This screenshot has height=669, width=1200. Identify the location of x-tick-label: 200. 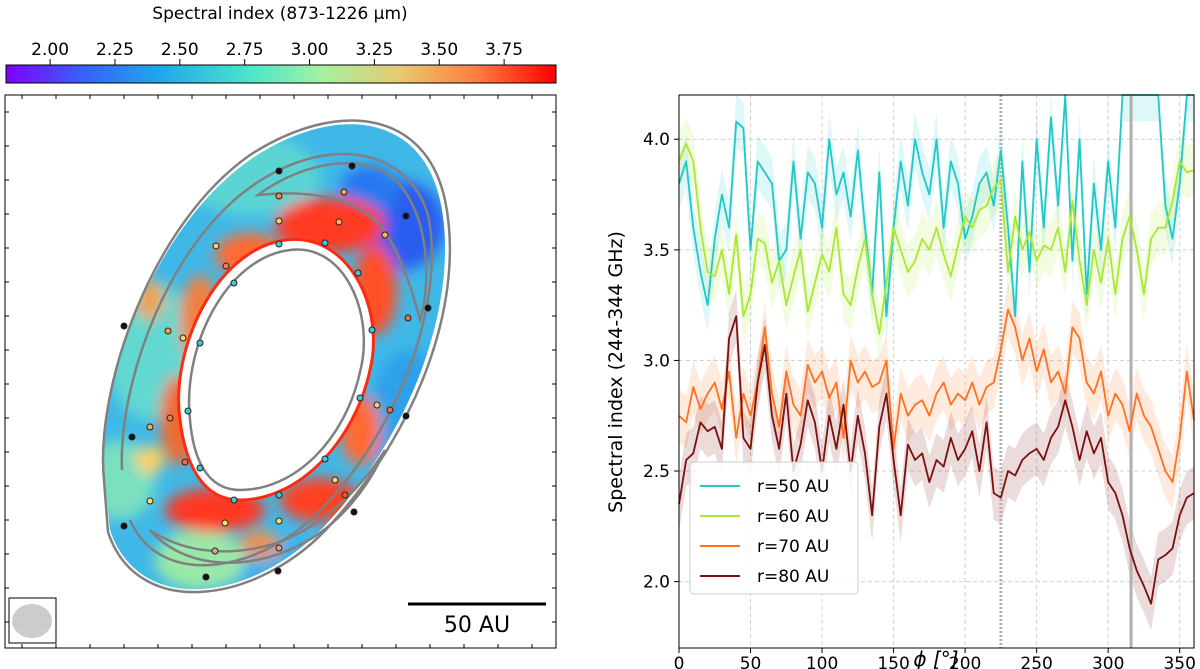
(965, 661).